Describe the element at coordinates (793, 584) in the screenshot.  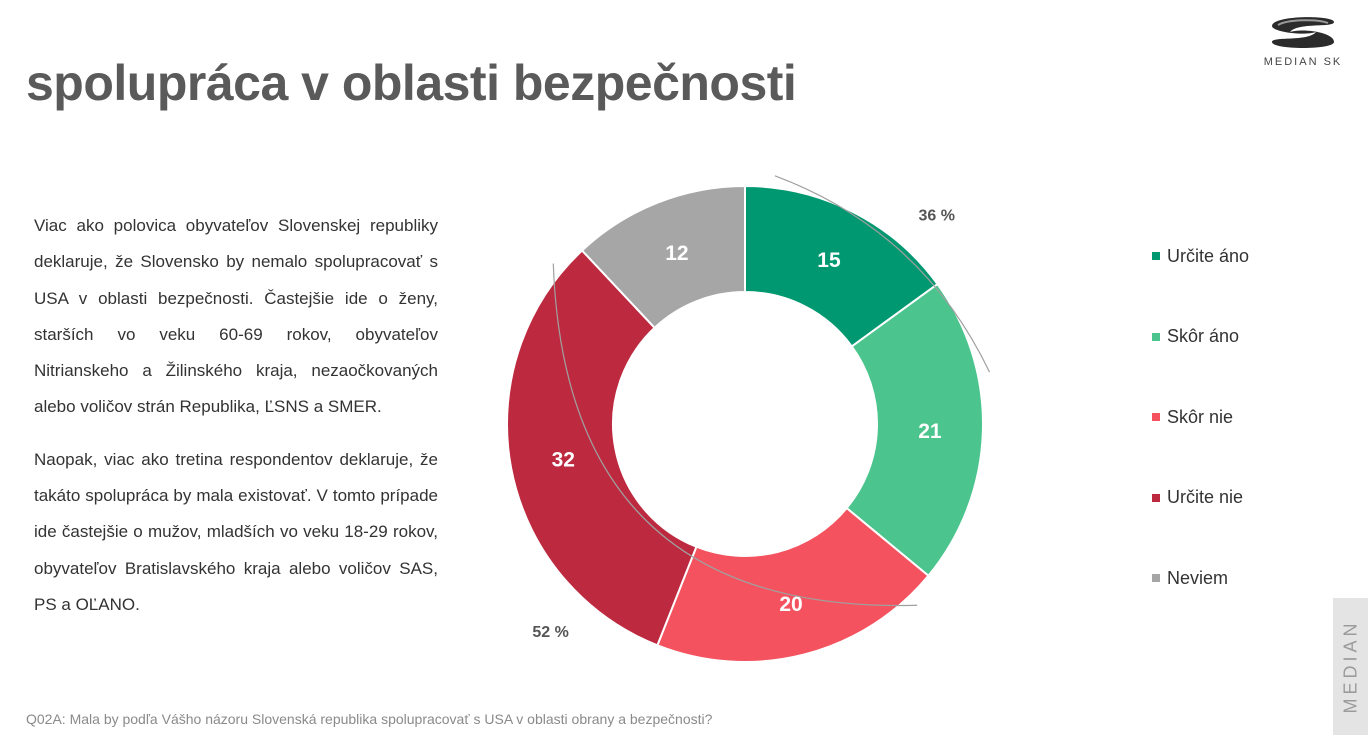
I see `slice-skor-nie` at that location.